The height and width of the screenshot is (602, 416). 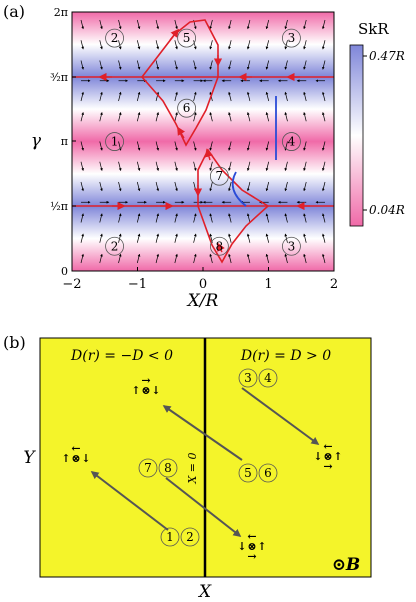 I want to click on state-label-4: 4, so click(x=268, y=378).